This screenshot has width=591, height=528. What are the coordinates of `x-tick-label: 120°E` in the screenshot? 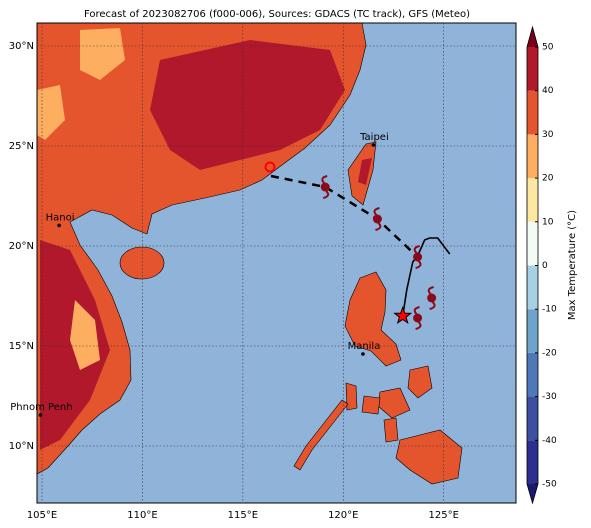 It's located at (343, 515).